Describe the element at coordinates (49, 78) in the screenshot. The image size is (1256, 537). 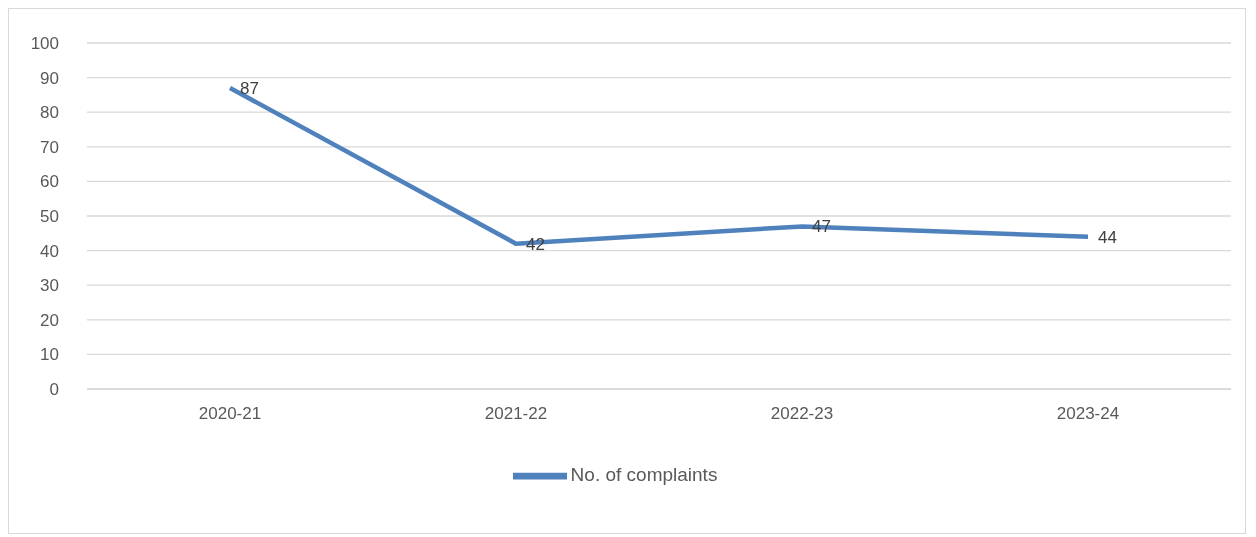
I see `y-tick-label: 90` at that location.